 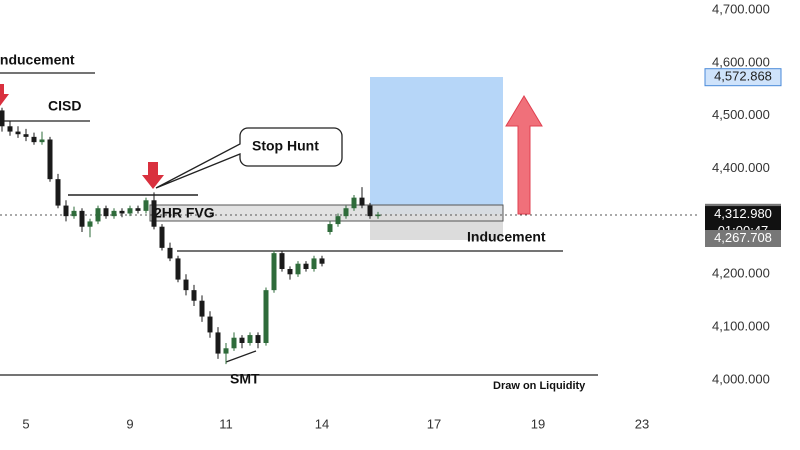 I want to click on x-tick-label: 14, so click(x=322, y=423).